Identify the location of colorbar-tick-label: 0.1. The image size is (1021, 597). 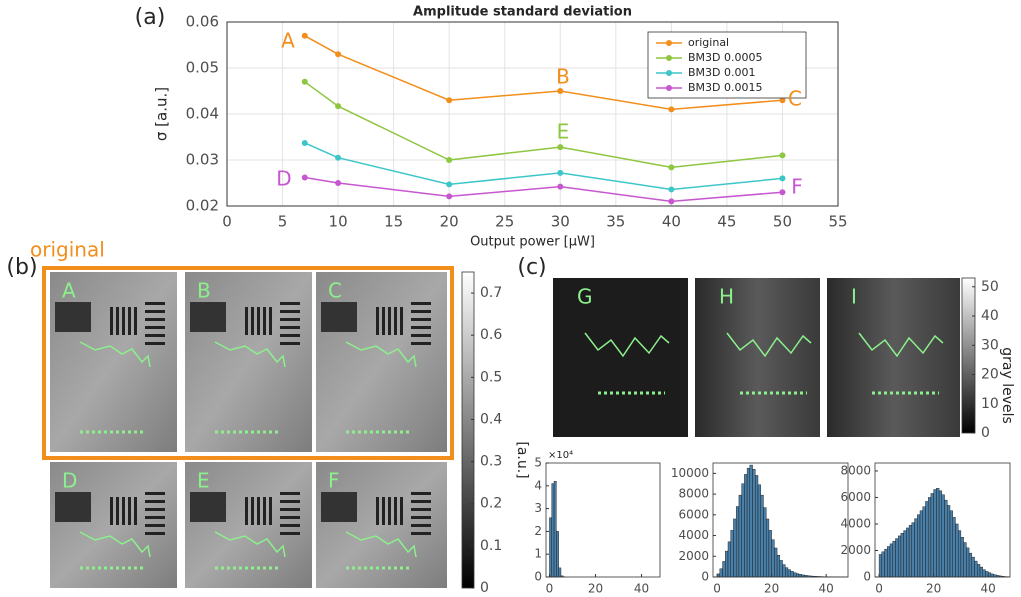
(491, 546).